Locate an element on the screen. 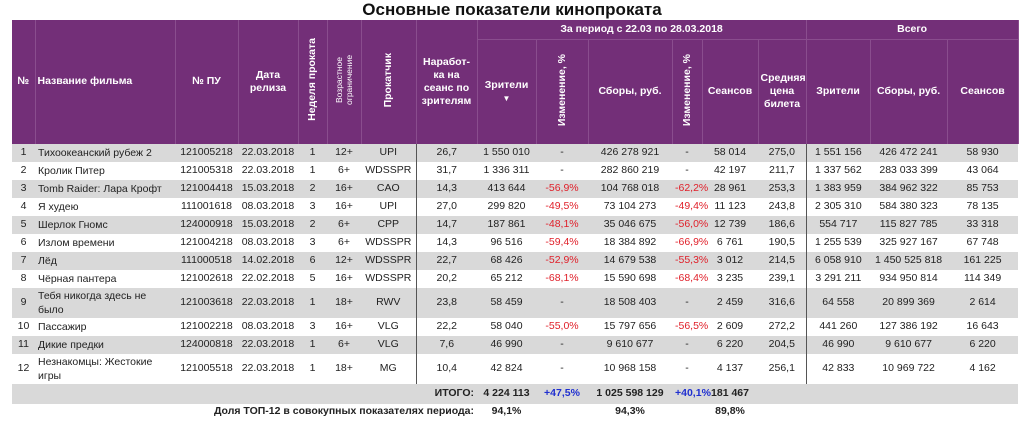  total-sessions: 161 225 is located at coordinates (983, 260).